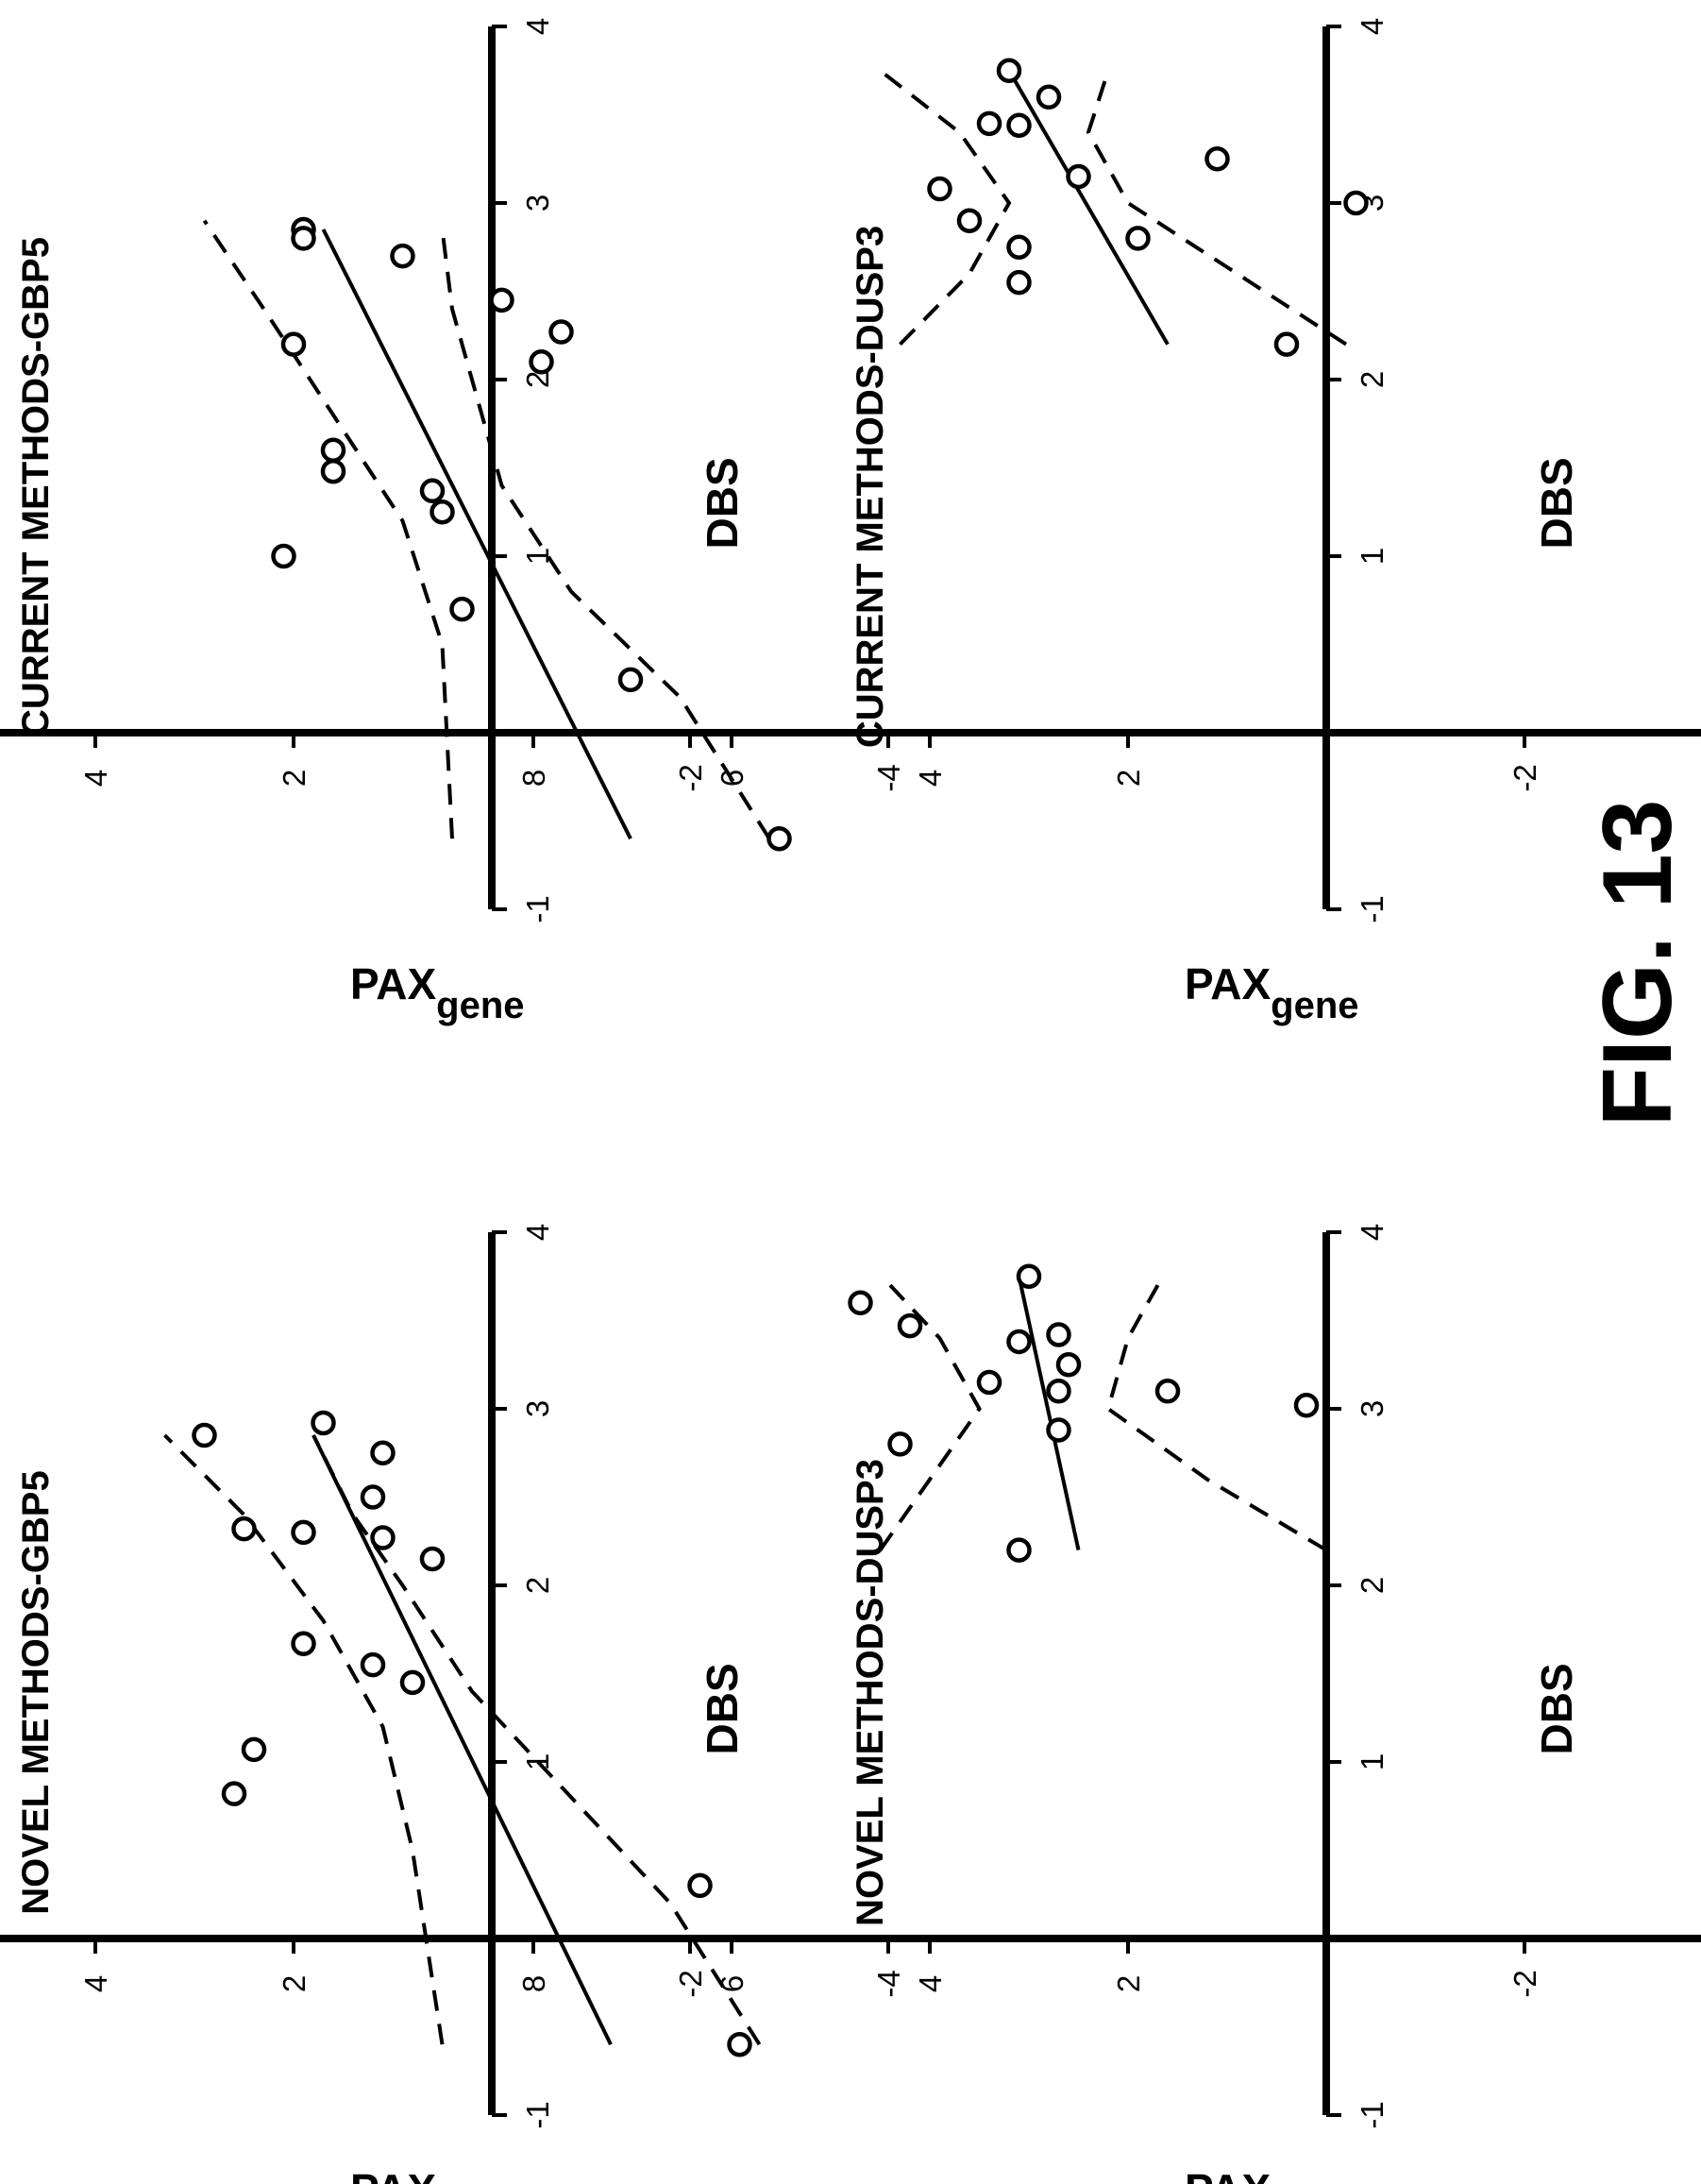  Describe the element at coordinates (732, 778) in the screenshot. I see `y-tick-label: 6` at that location.